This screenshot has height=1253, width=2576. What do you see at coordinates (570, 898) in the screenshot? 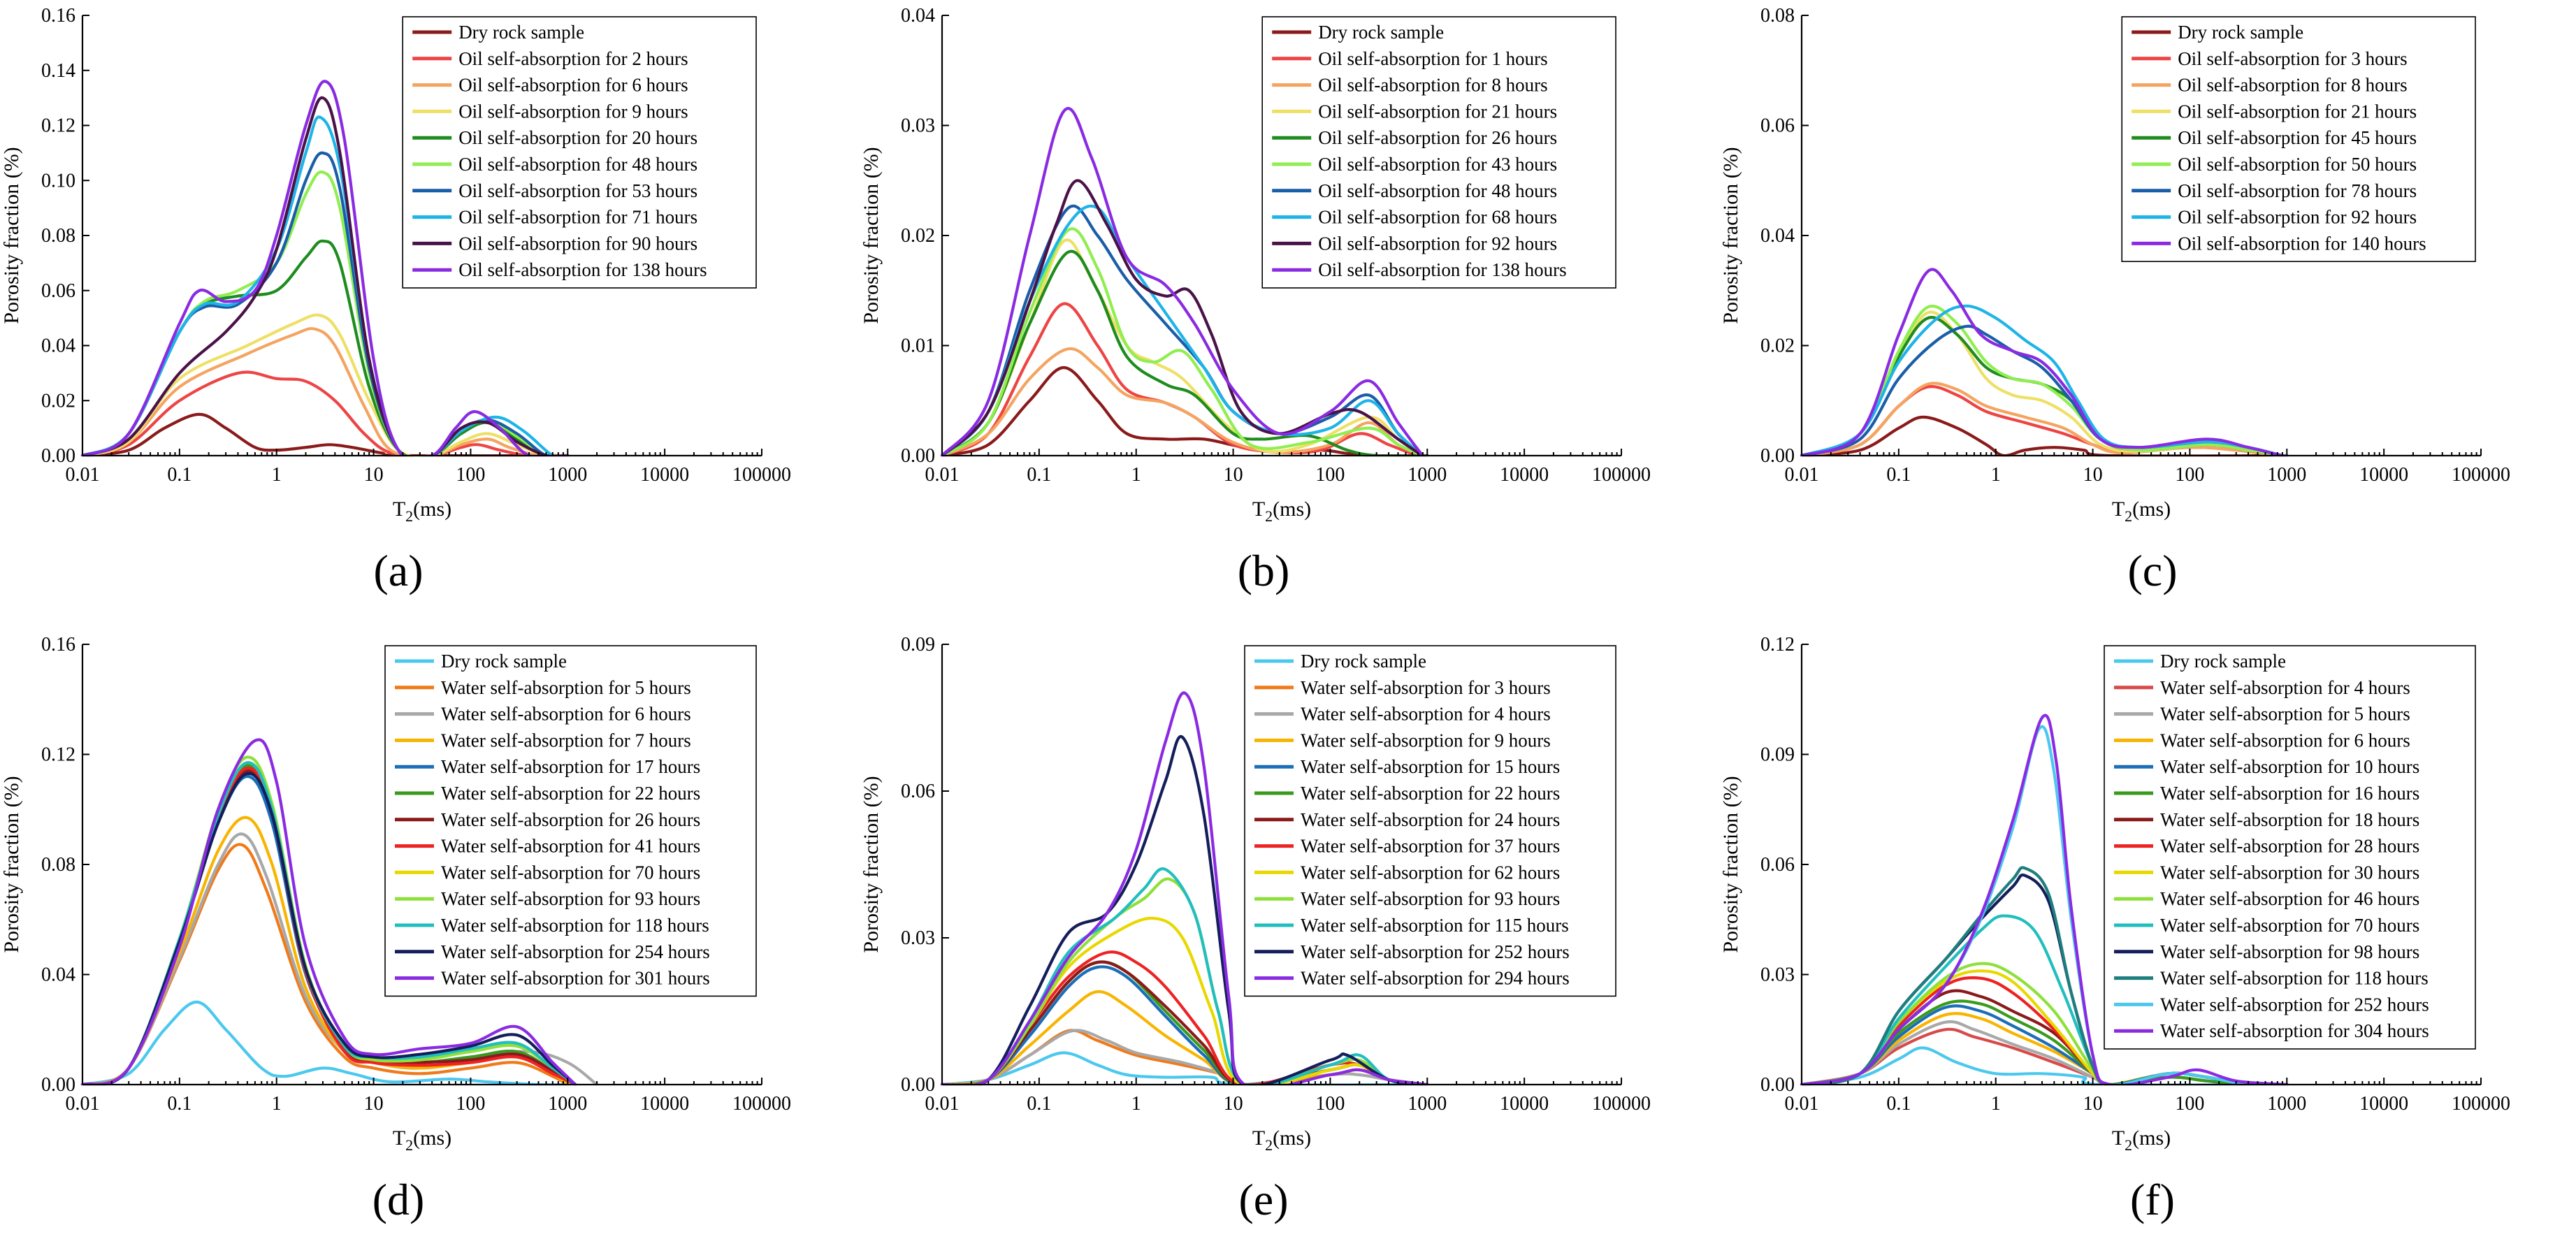
I see `legend-label-d-9: Water self-absorption for 93 hours` at bounding box center [570, 898].